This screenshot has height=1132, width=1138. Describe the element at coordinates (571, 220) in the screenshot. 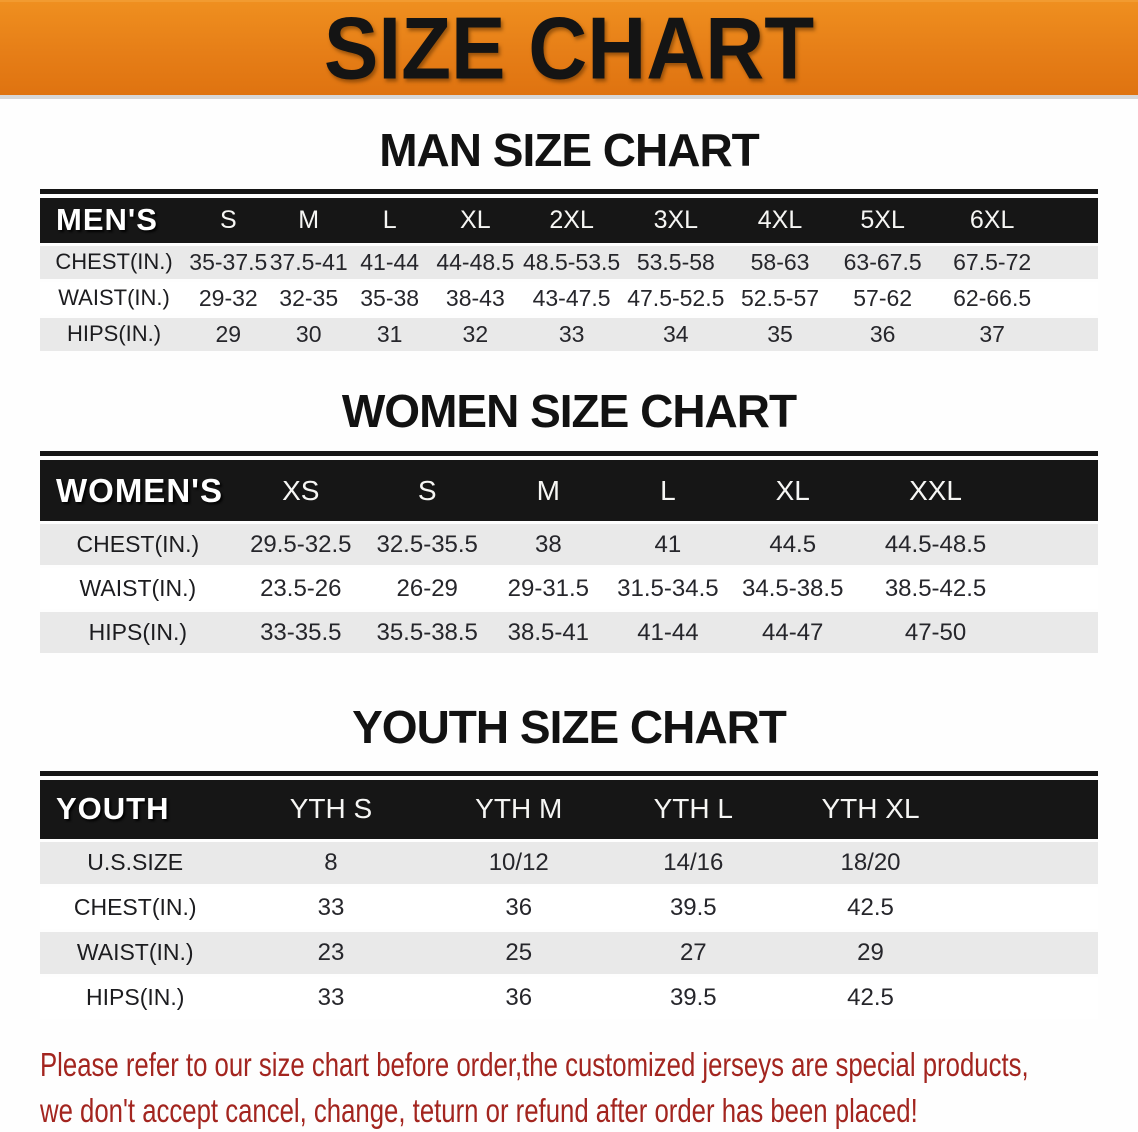

I see `men-size-col-header: 2XL` at that location.